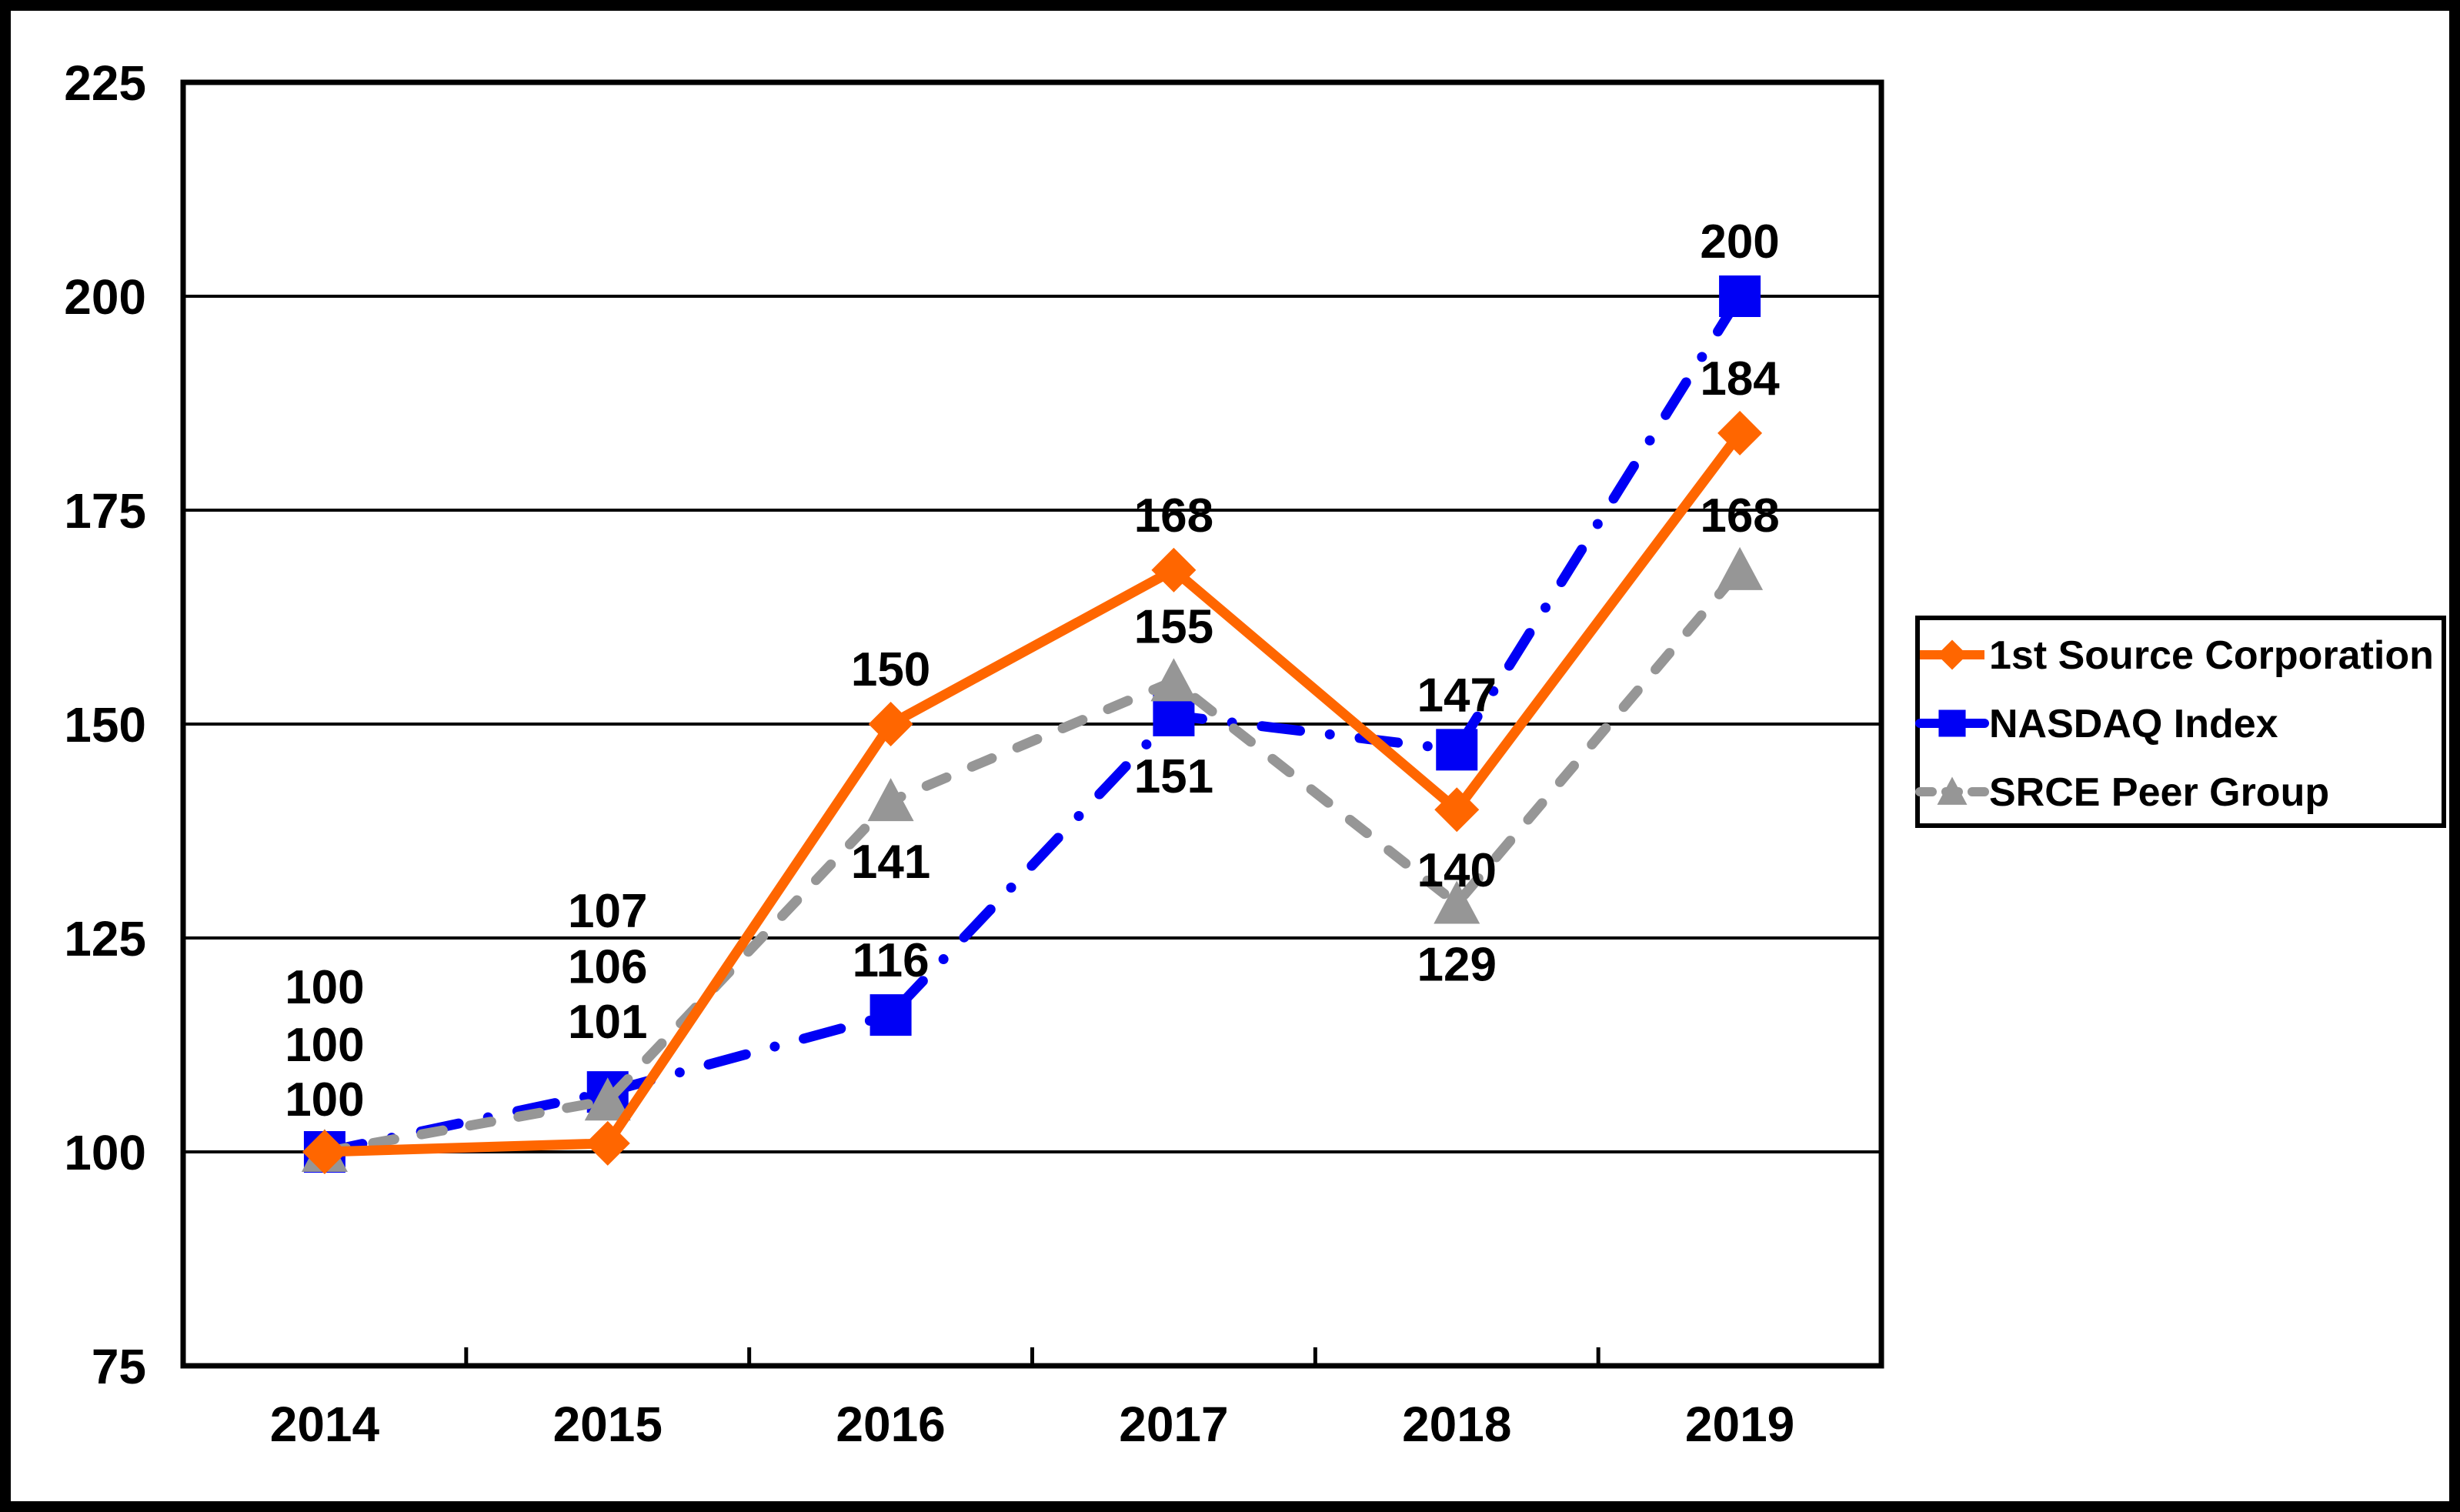 This screenshot has width=2460, height=1512. Describe the element at coordinates (1739, 1425) in the screenshot. I see `x-axis-label: 2019` at that location.